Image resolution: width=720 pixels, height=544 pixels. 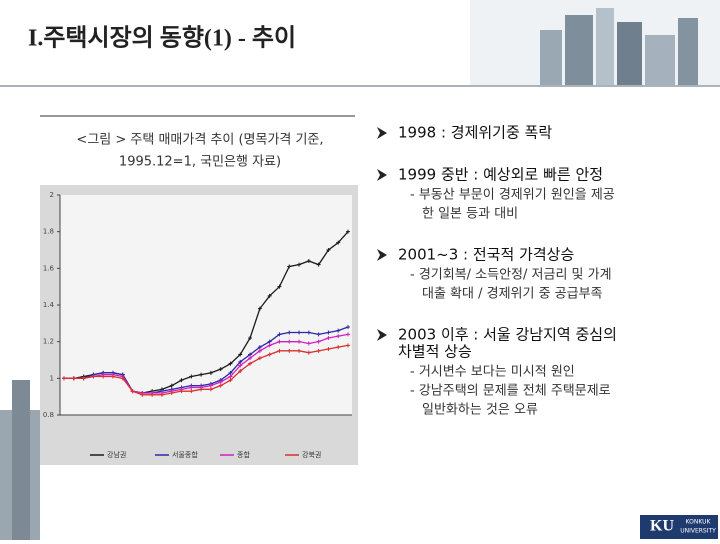 I want to click on bullet-heading: 1999 중반 : 예상외로 빠른 안정, so click(x=500, y=175).